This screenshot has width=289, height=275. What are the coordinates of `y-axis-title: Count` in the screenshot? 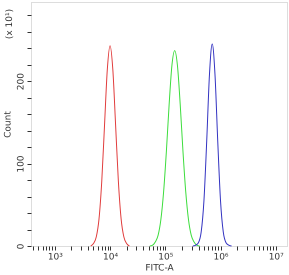 It's located at (9, 124).